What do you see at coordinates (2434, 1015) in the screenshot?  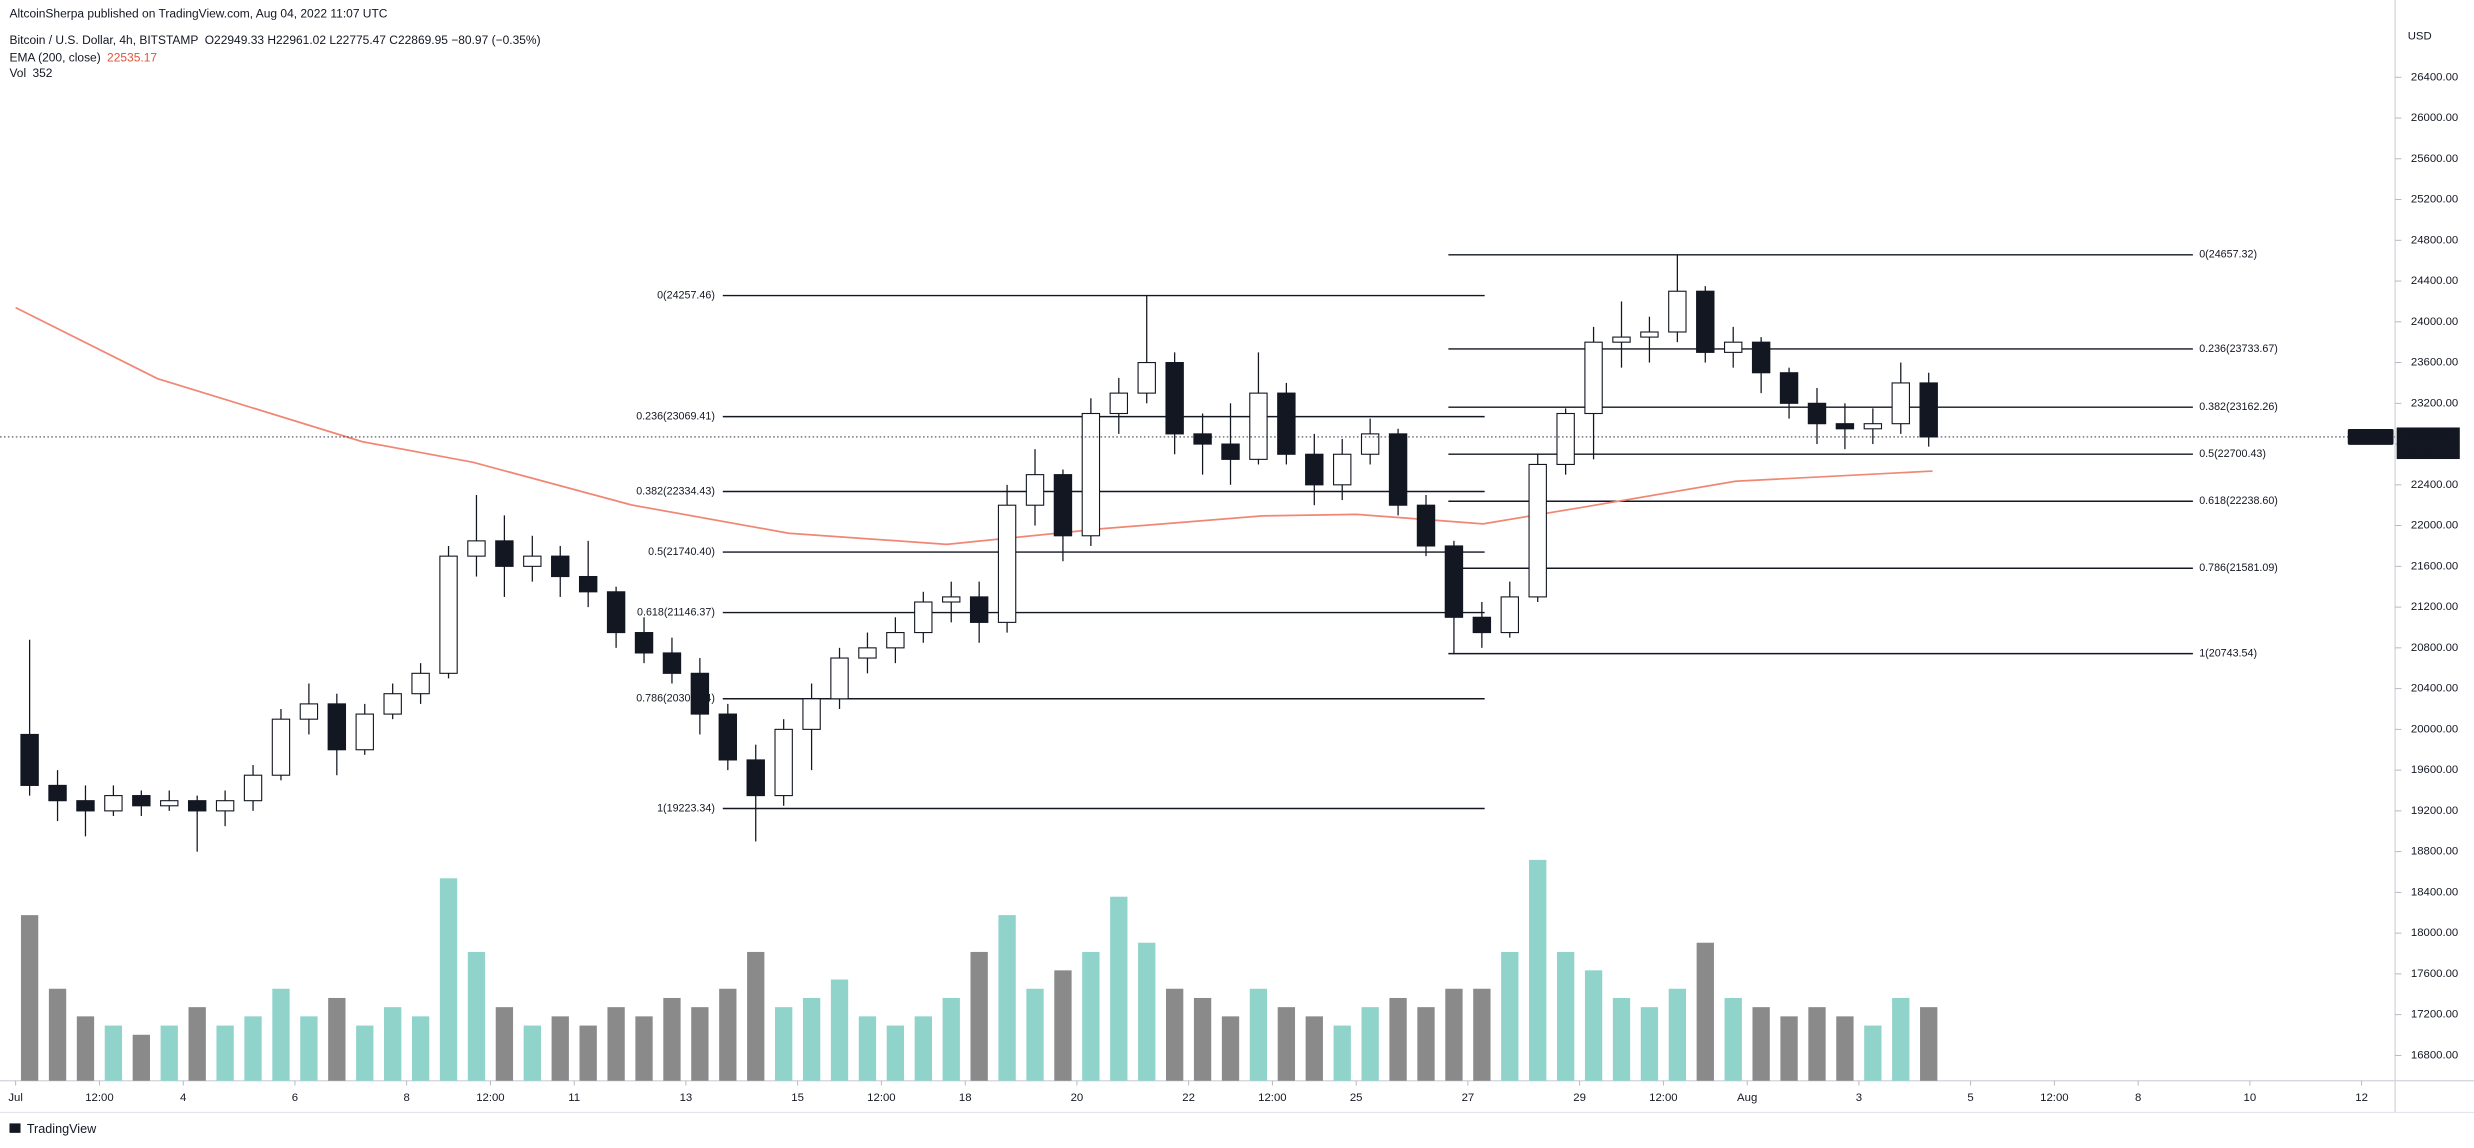 I see `y-tick-label: 17200.00` at bounding box center [2434, 1015].